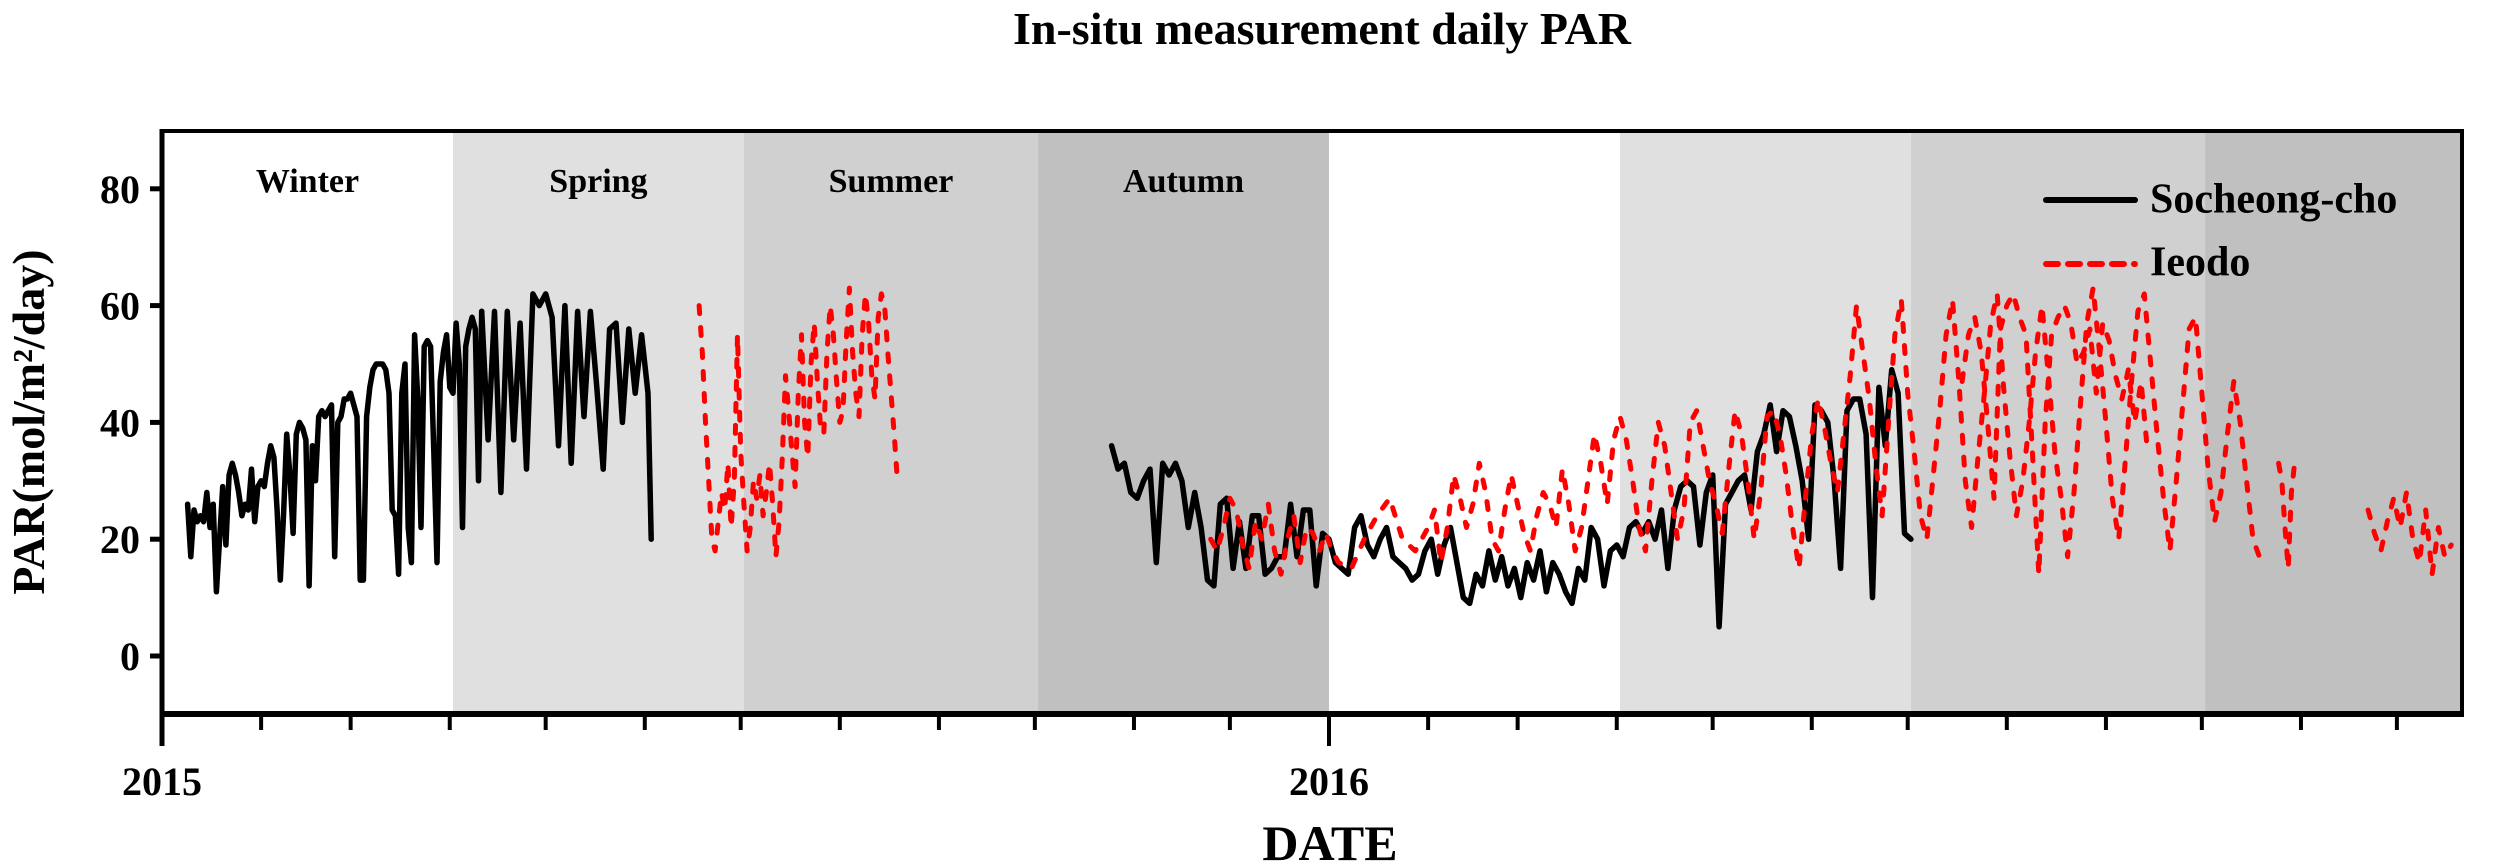 This screenshot has height=866, width=2500. What do you see at coordinates (1329, 781) in the screenshot?
I see `x-tick-label: 2016` at bounding box center [1329, 781].